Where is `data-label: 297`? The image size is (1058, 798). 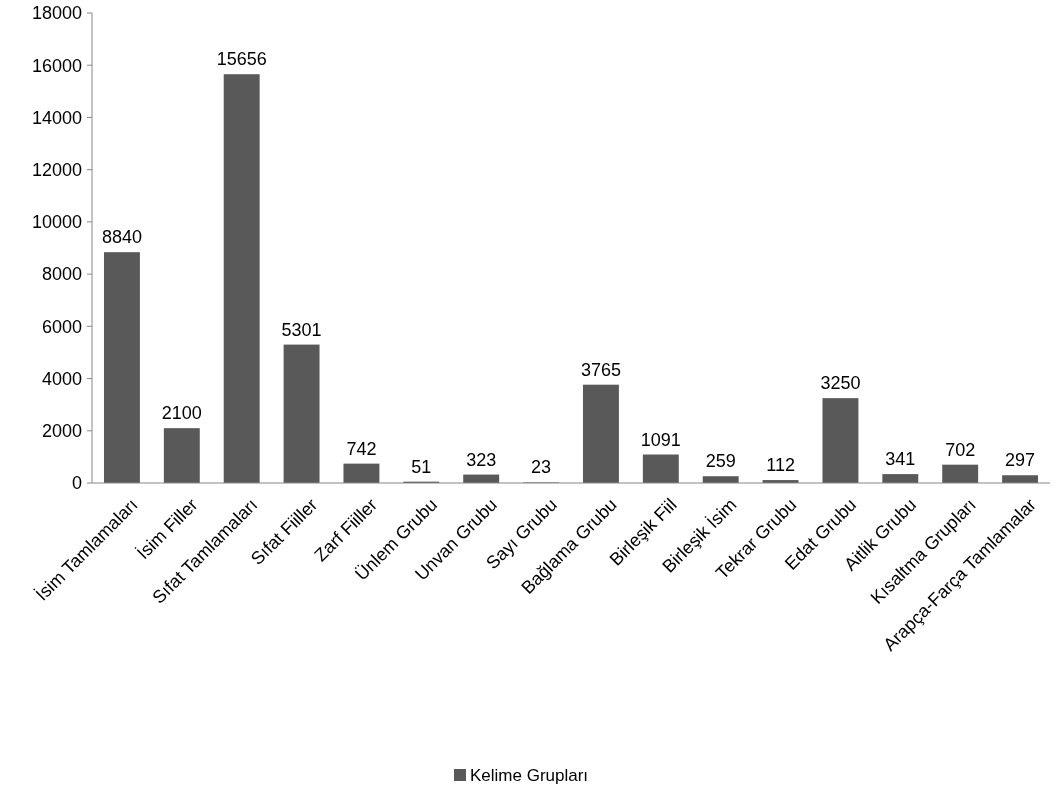 data-label: 297 is located at coordinates (1020, 460).